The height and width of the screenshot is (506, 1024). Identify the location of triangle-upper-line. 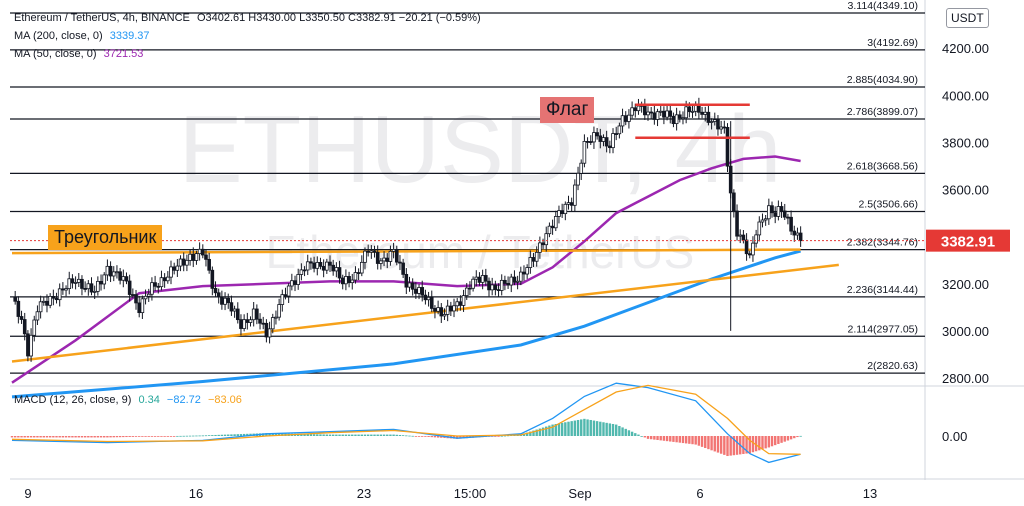
(406, 251).